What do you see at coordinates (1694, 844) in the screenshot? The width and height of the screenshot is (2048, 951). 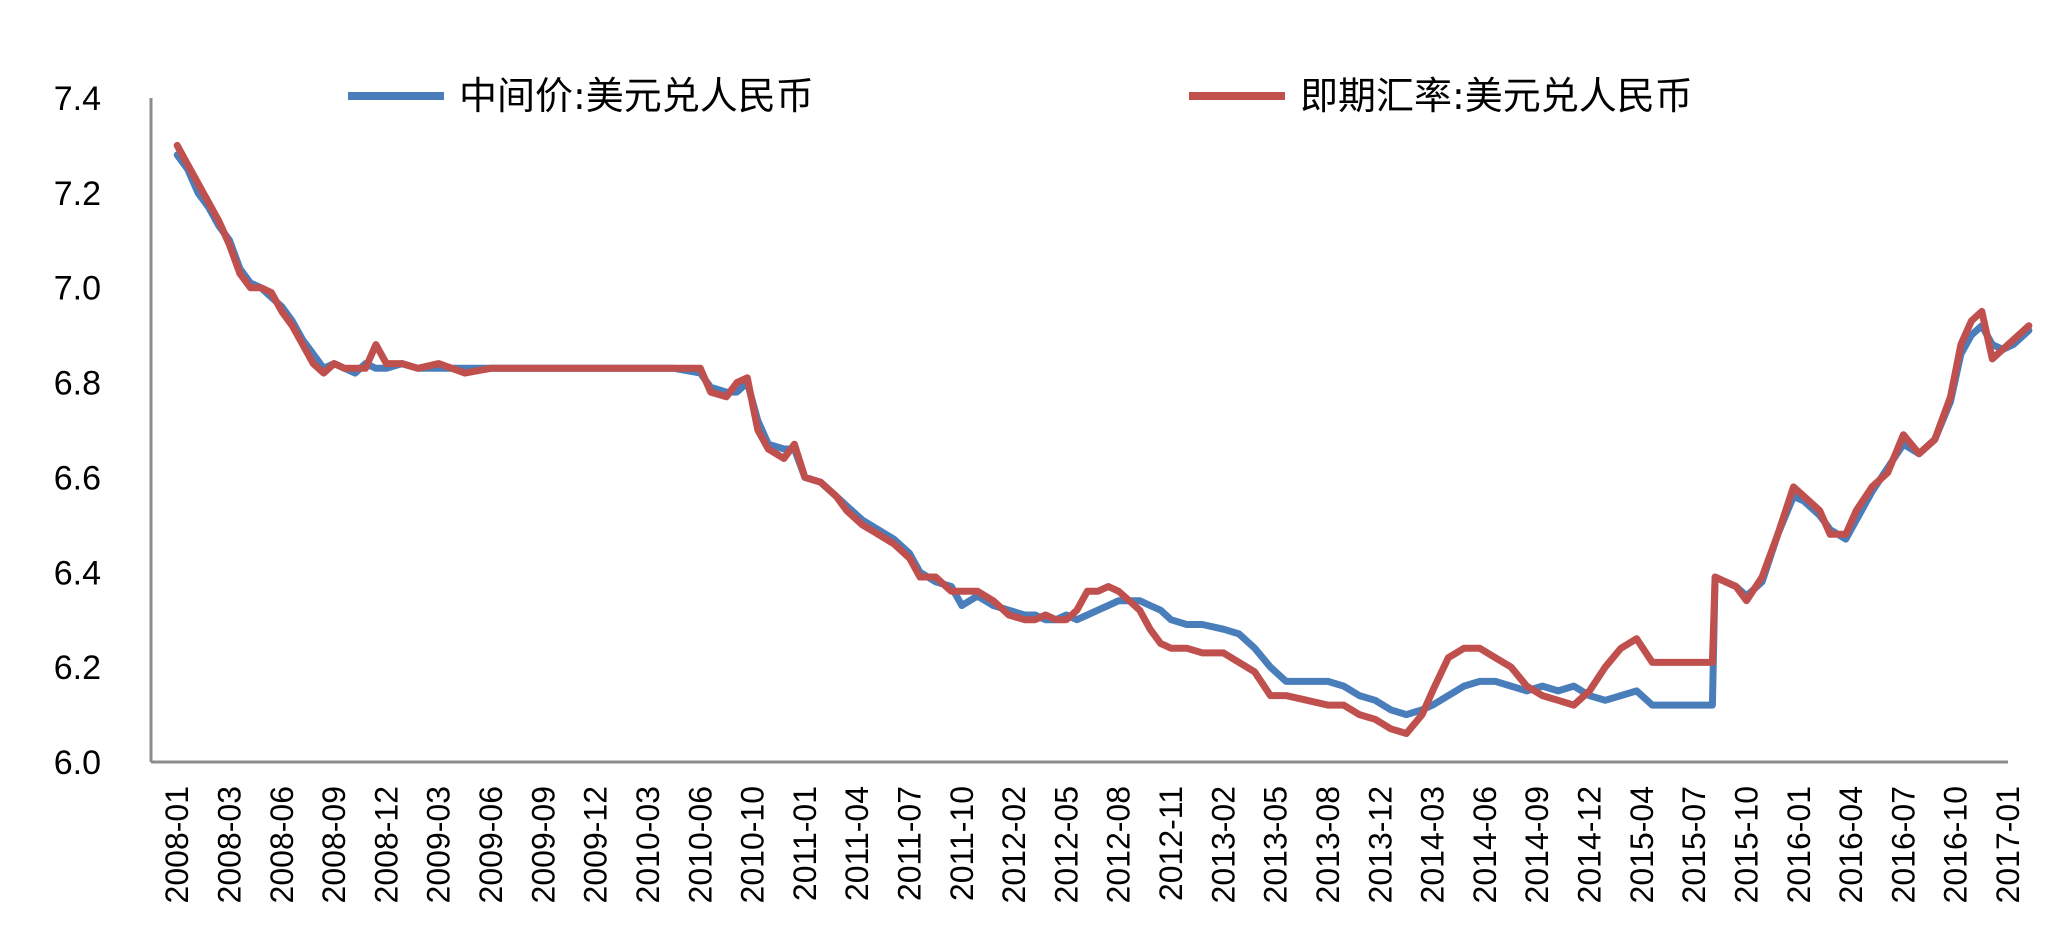 I see `x-tick-label: 2015-07` at bounding box center [1694, 844].